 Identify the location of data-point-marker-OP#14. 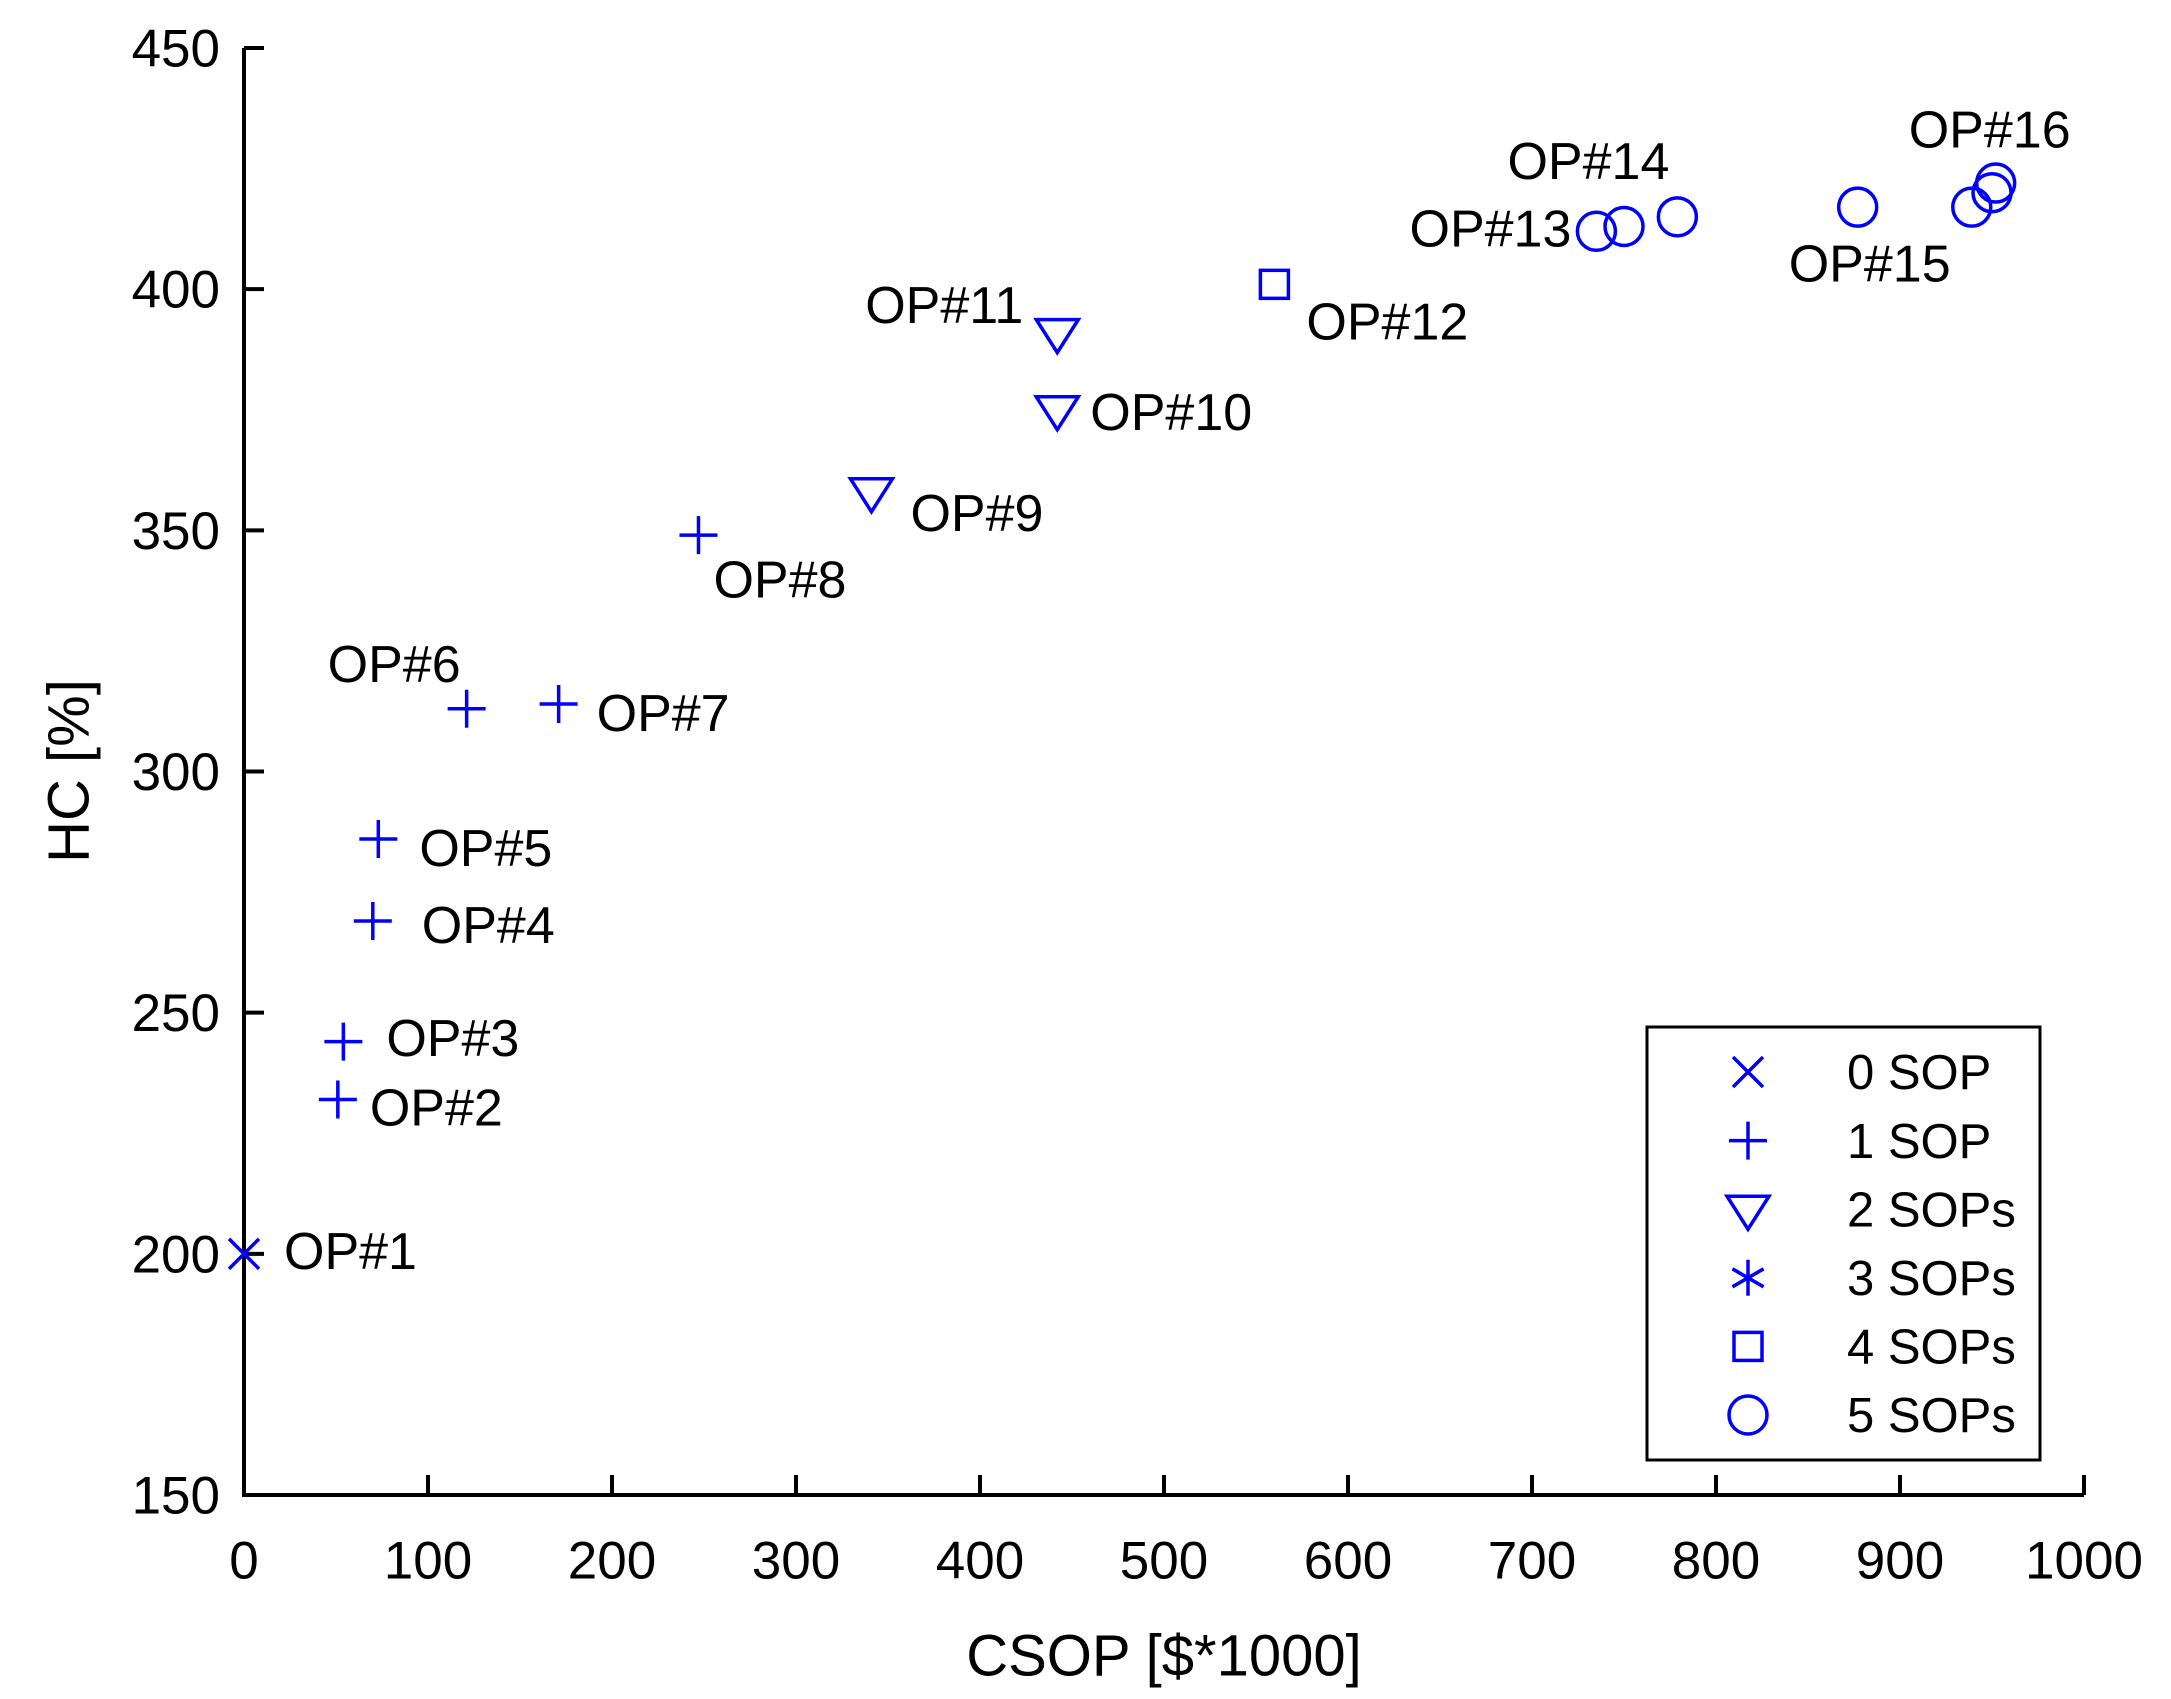
(1677, 217).